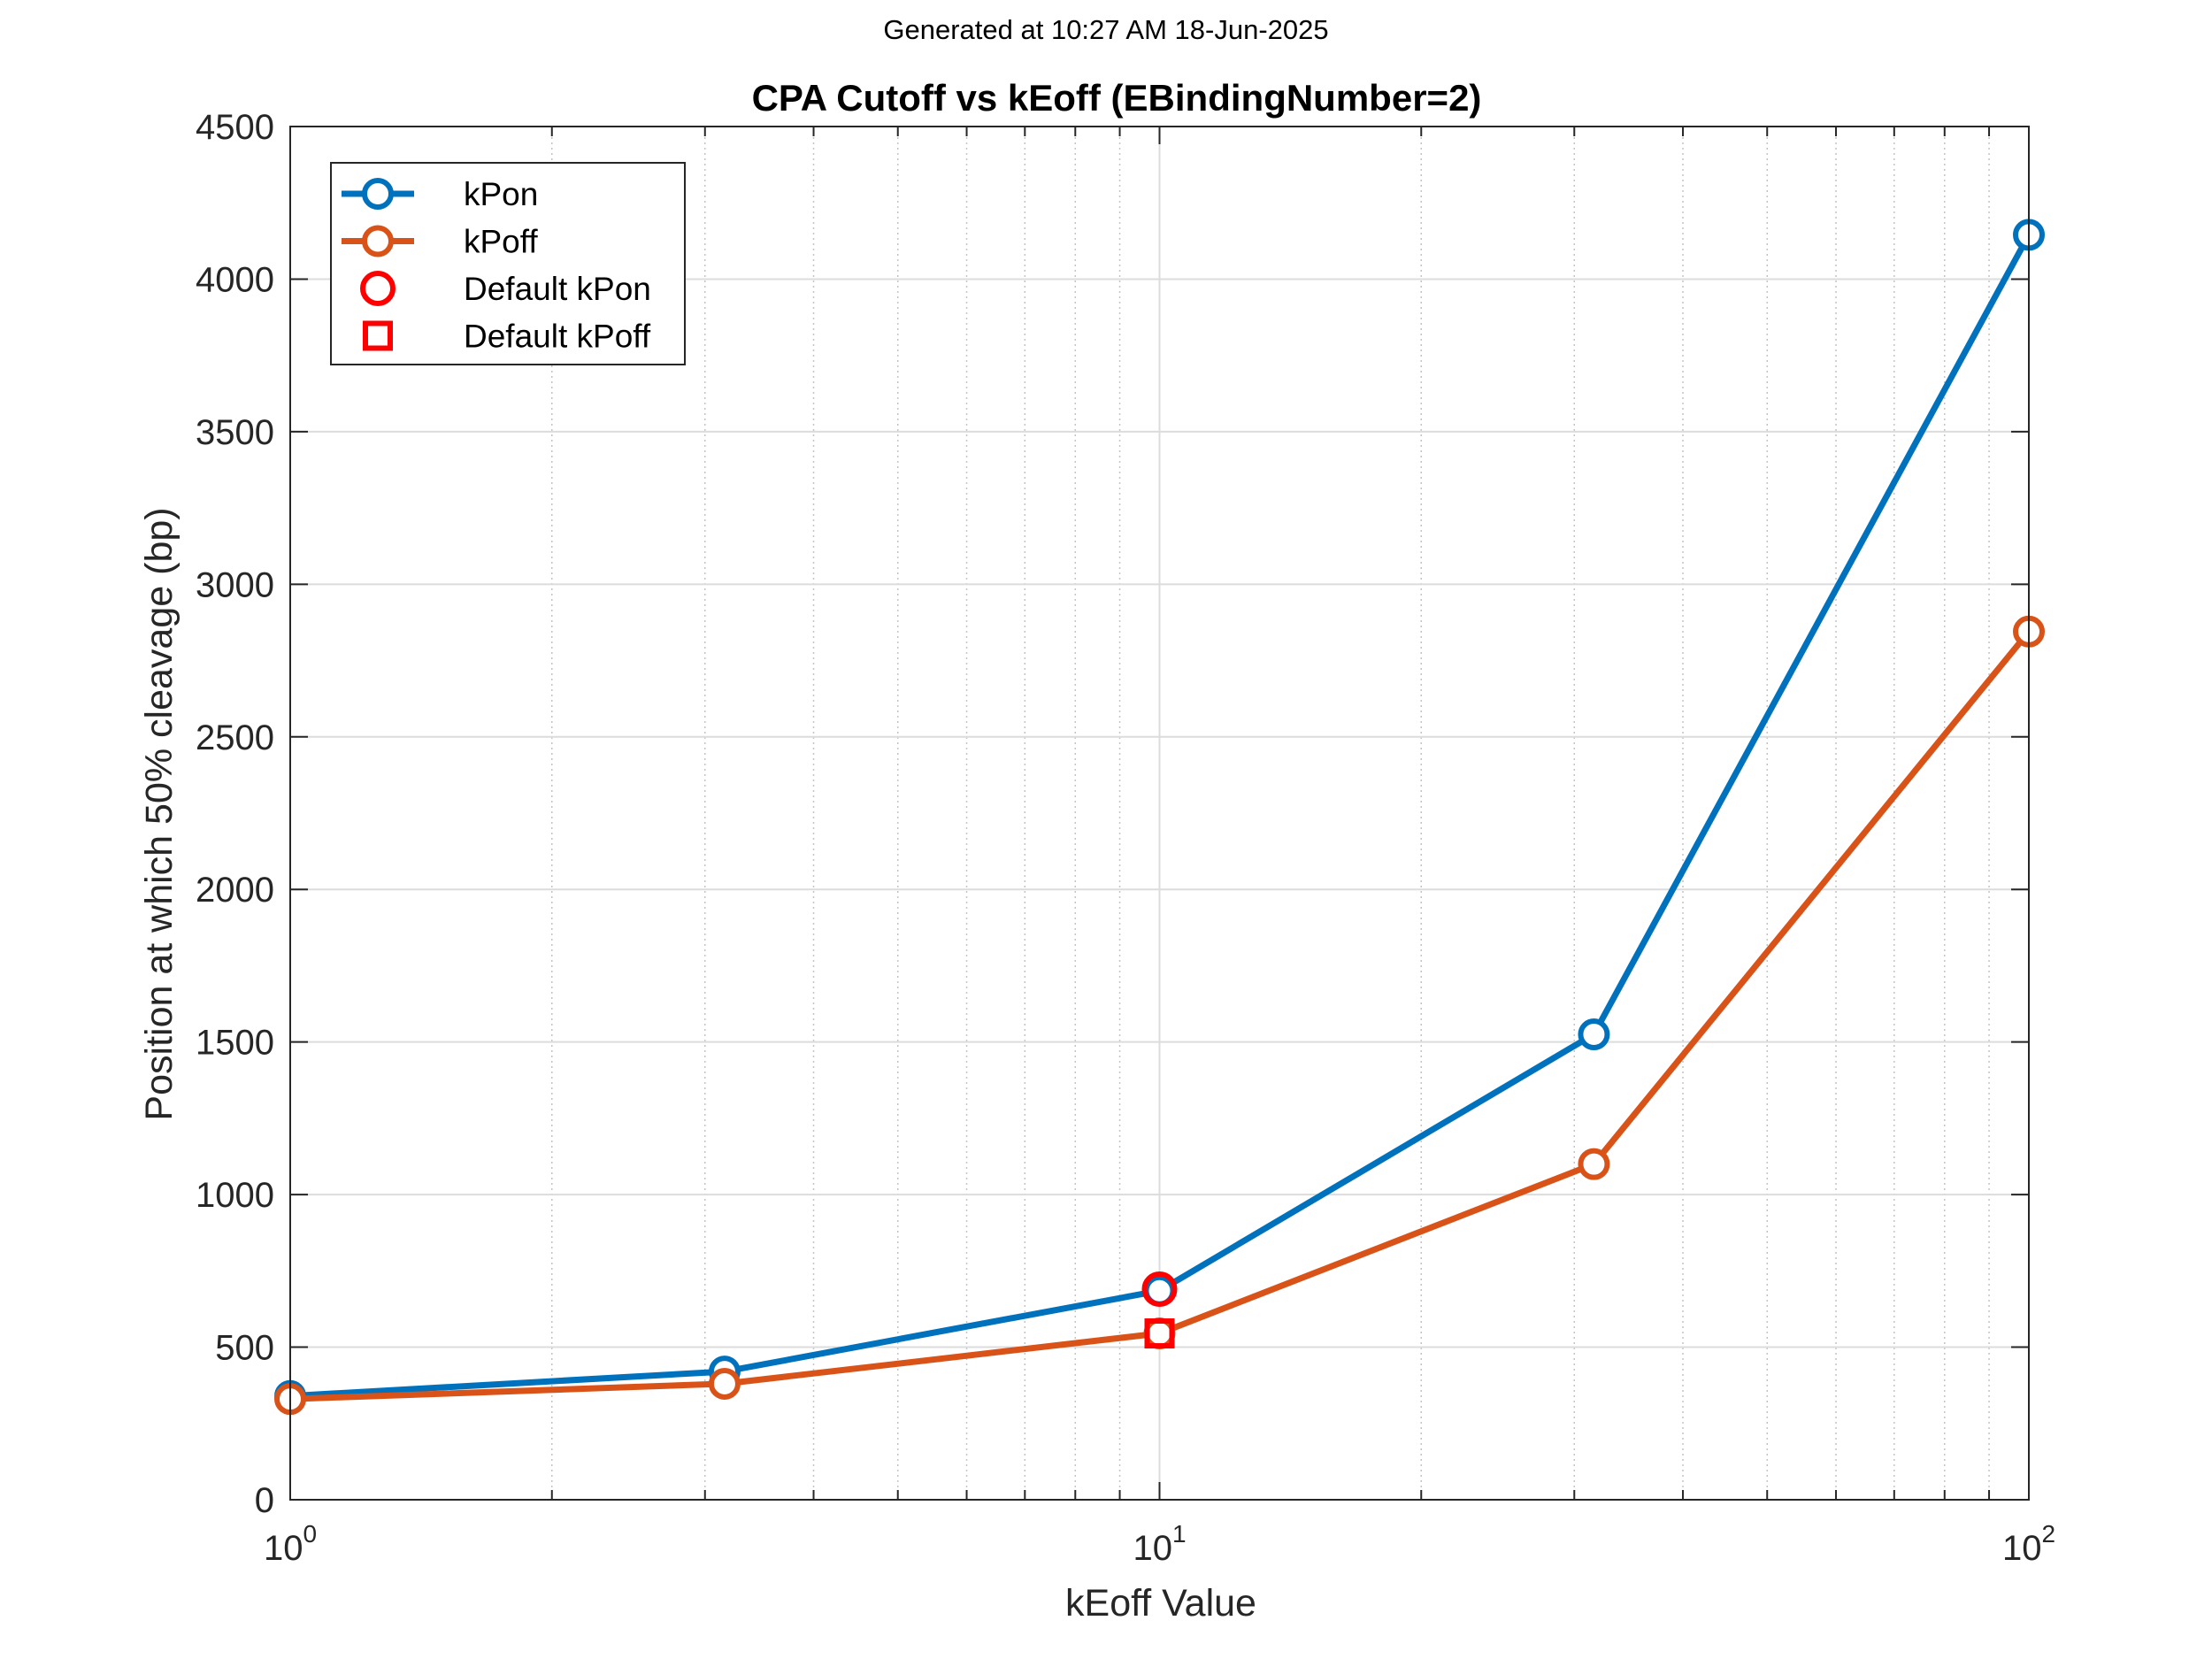 The height and width of the screenshot is (1659, 2212). Describe the element at coordinates (1594, 1035) in the screenshot. I see `series-kpon-point` at that location.